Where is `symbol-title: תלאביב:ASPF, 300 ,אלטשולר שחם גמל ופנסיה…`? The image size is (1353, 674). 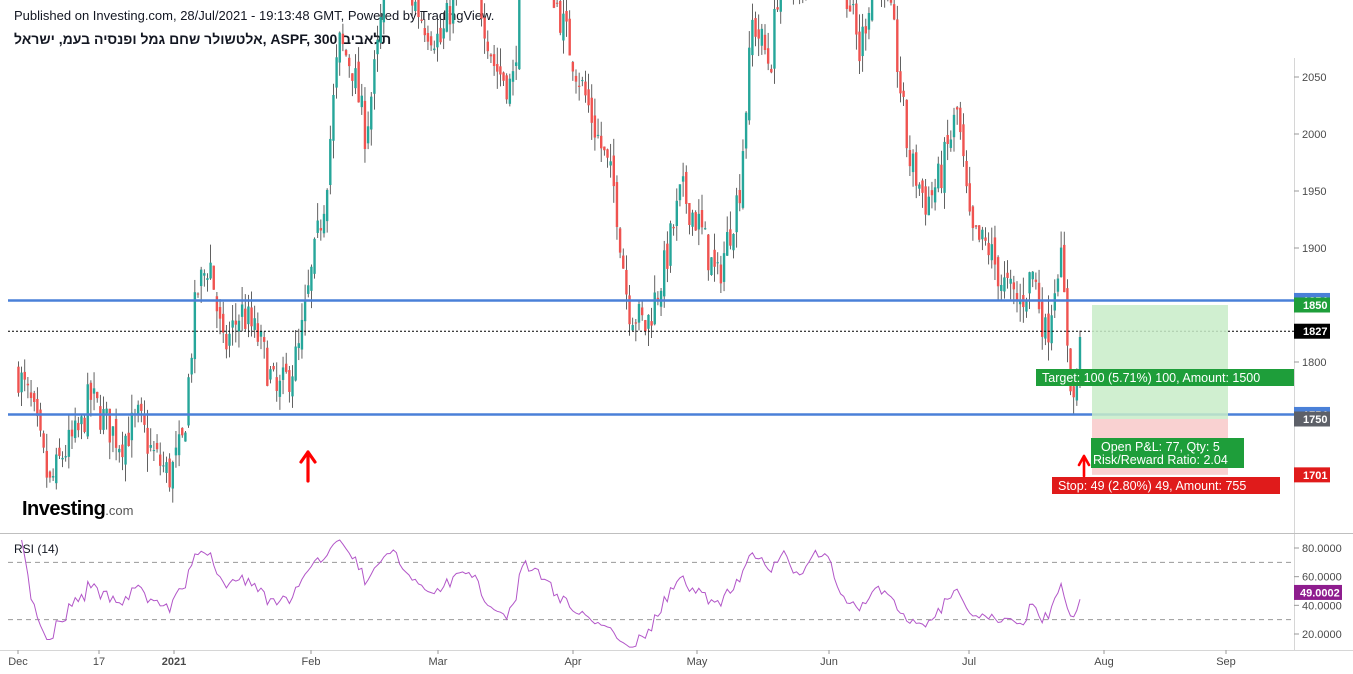
symbol-title: תלאביב:ASPF, 300 ,אלטשולר שחם גמל ופנסיה… is located at coordinates (203, 39).